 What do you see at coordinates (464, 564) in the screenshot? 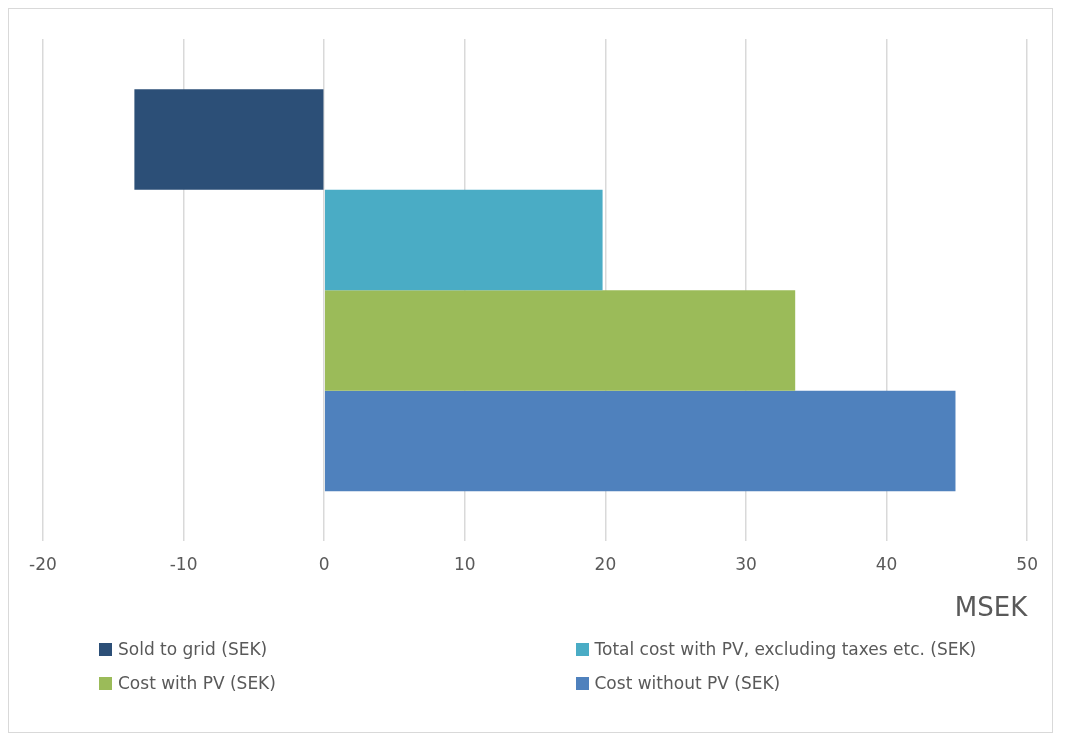
I see `x-tick-label: 10` at bounding box center [464, 564].